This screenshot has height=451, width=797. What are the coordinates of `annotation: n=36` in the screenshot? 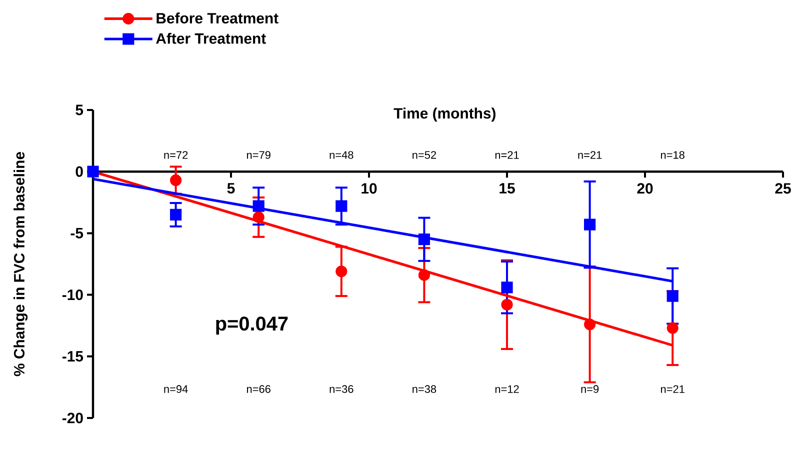 It's located at (342, 389).